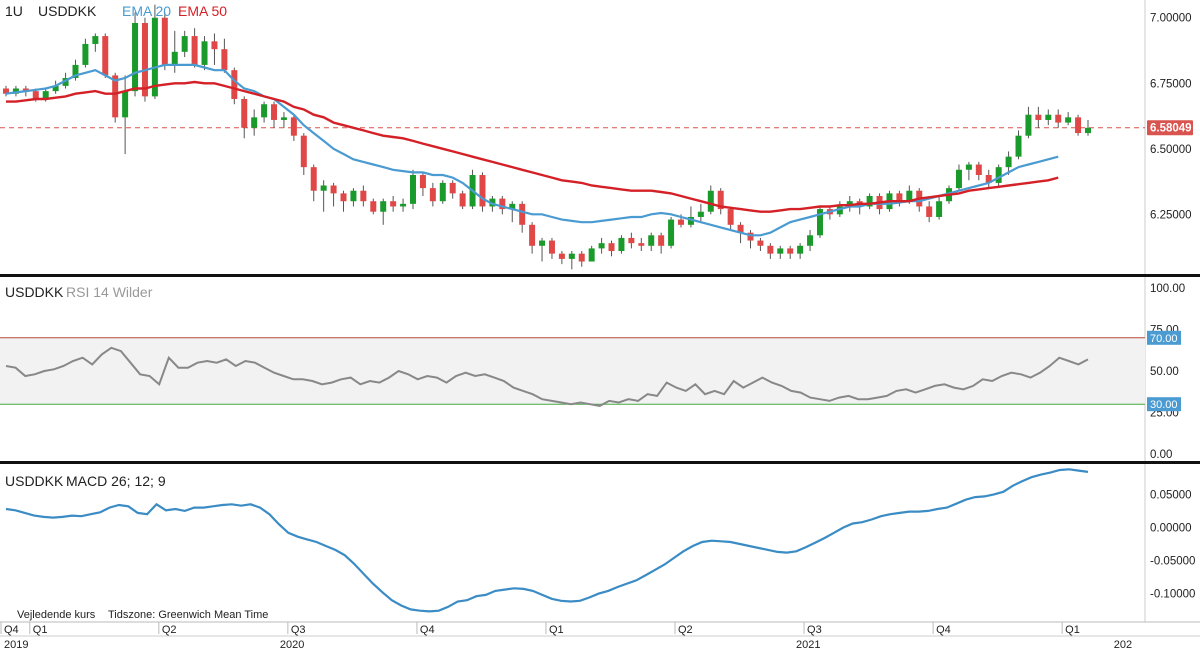 Image resolution: width=1200 pixels, height=651 pixels. I want to click on panel-divider-price-rsi, so click(600, 275).